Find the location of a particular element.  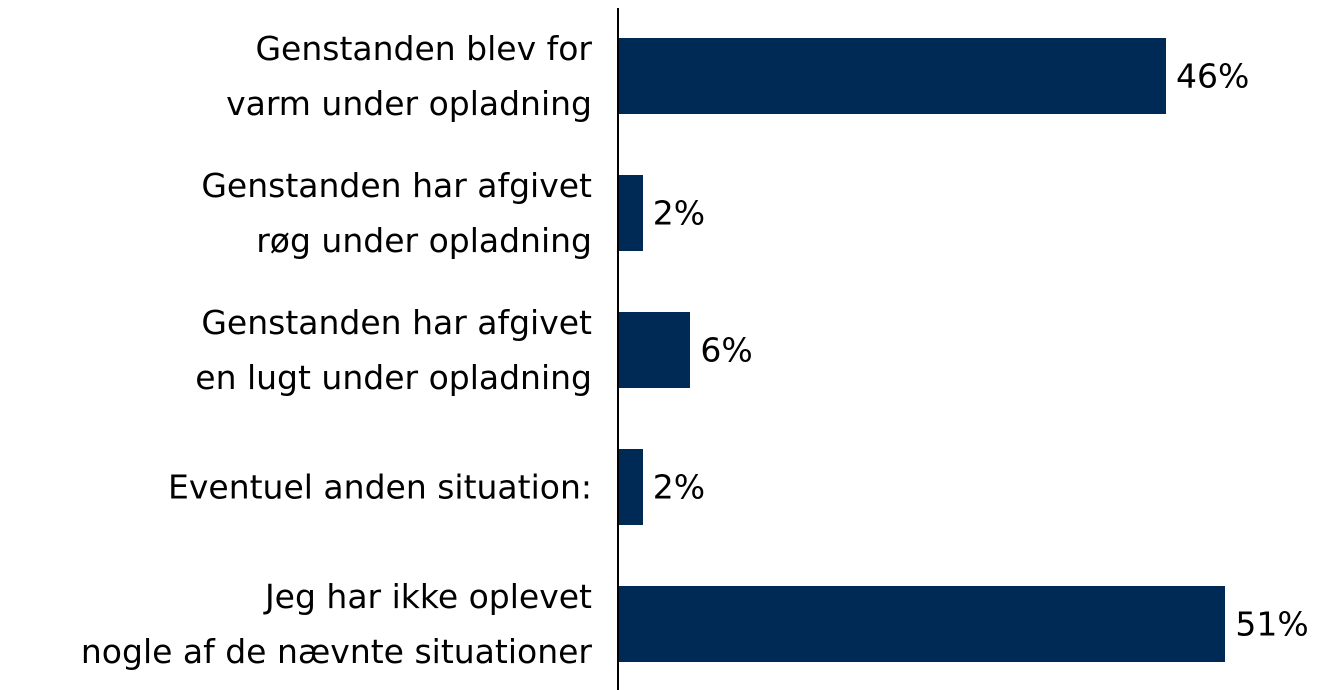

value-label: 46% is located at coordinates (1212, 76).